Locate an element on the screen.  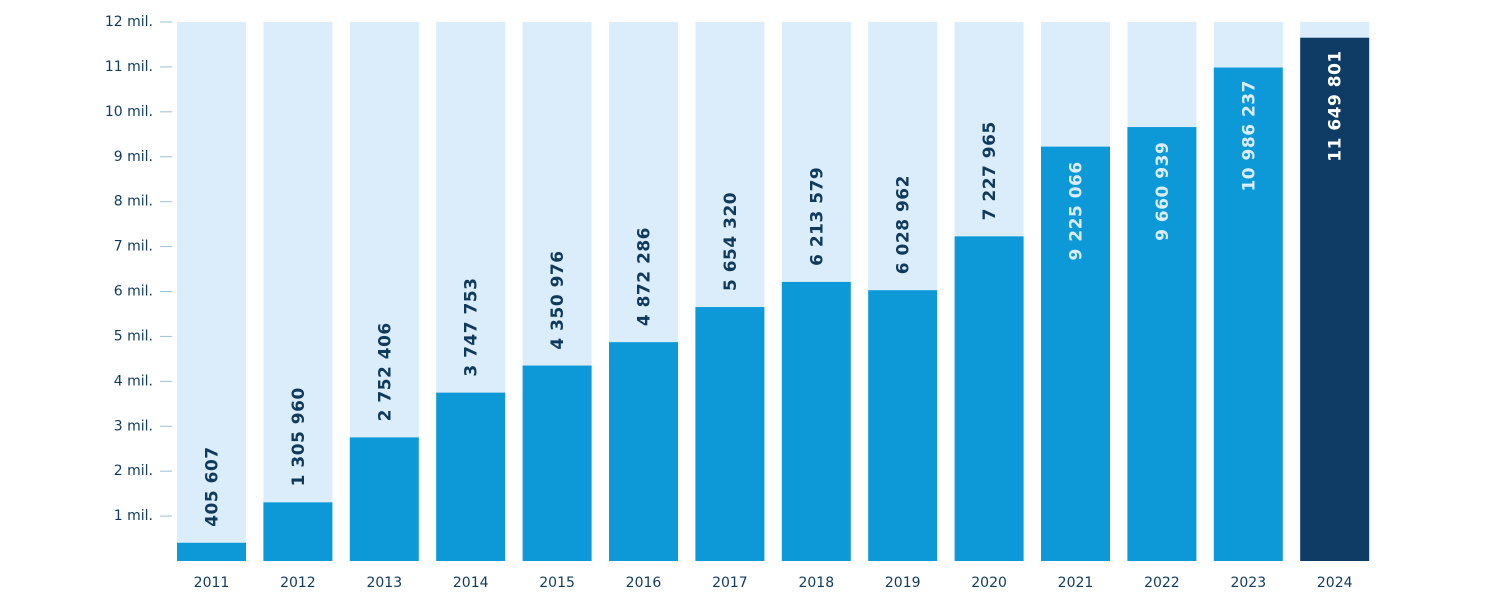
x-tick-label: 2020 is located at coordinates (989, 583).